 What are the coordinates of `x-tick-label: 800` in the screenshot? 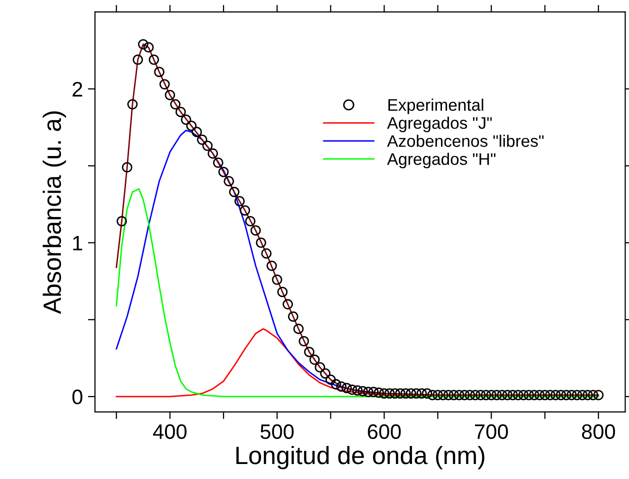 It's located at (599, 432).